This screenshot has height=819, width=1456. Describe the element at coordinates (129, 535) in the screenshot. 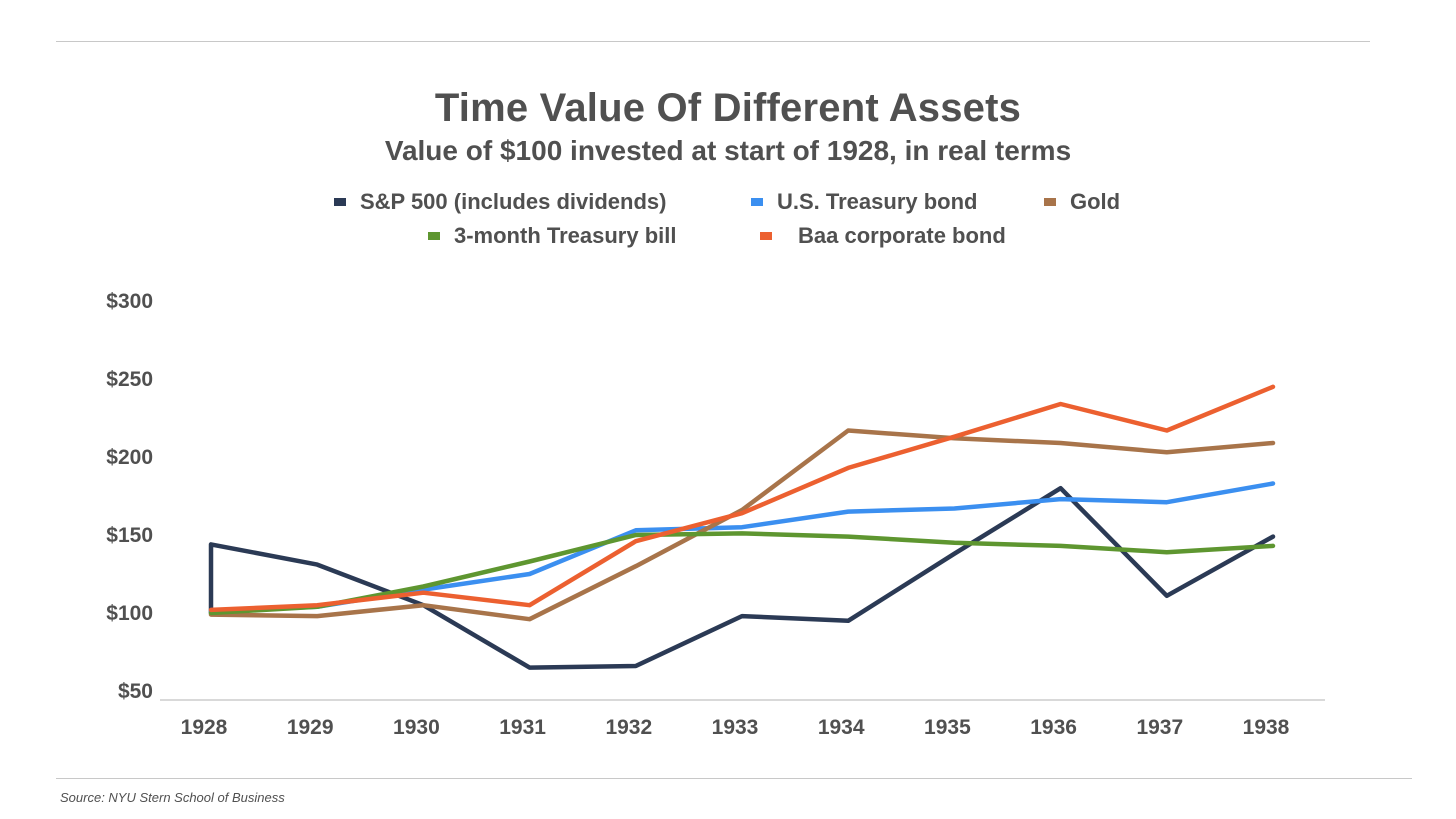

I see `y-tick-label: $150` at that location.